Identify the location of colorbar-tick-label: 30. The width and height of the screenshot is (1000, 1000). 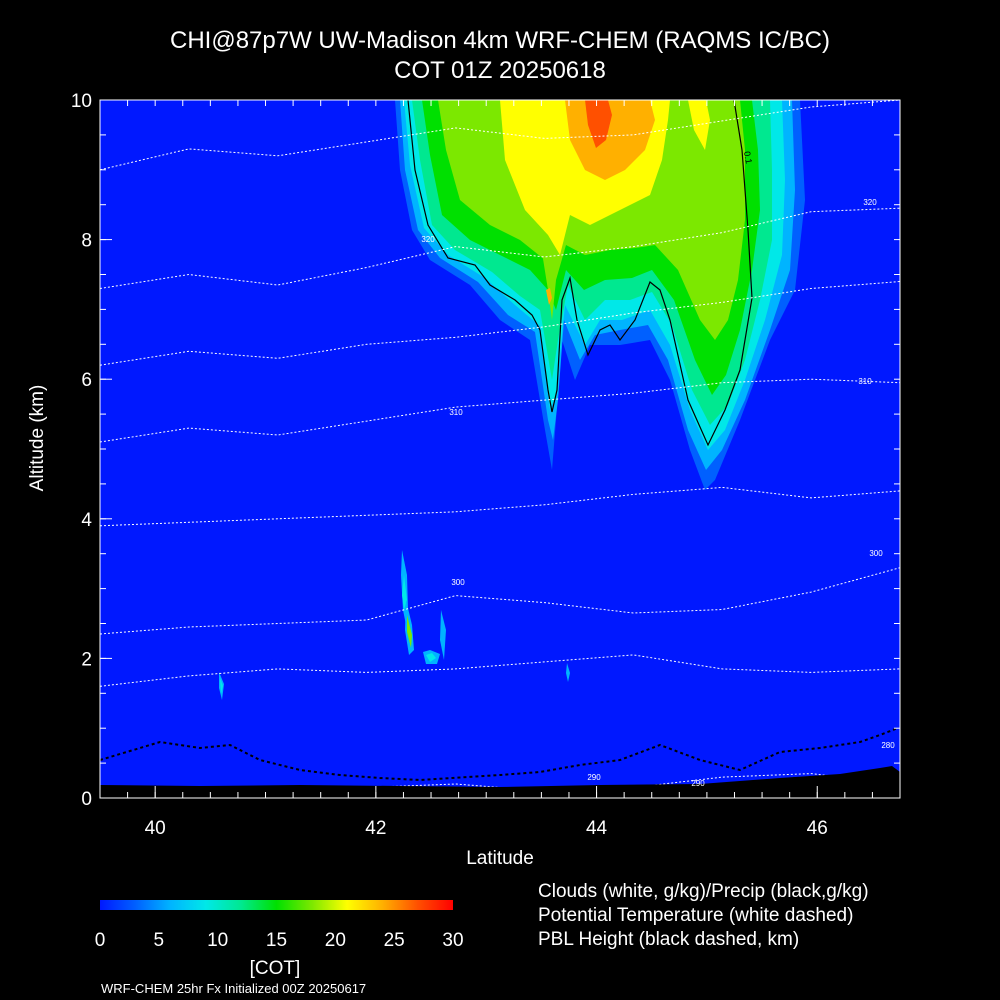
(452, 940).